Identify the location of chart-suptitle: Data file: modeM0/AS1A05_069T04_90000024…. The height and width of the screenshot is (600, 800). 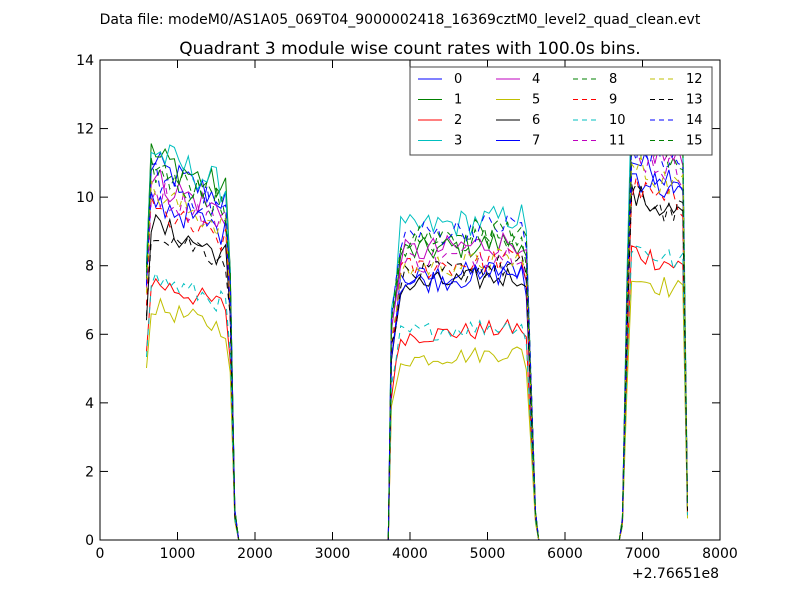
(400, 20).